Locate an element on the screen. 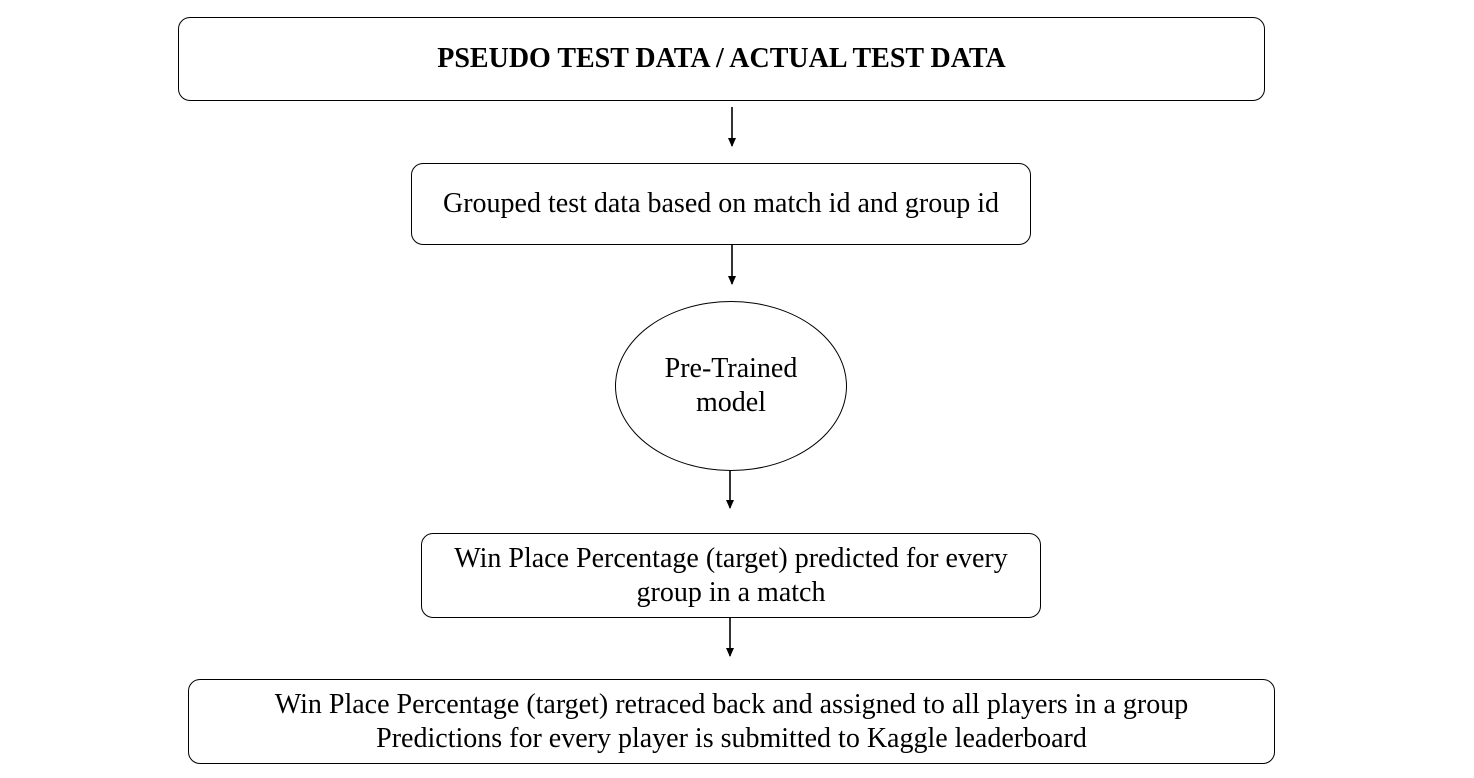  test-data-label: PSEUDO TEST DATA / ACTUAL TEST DATA is located at coordinates (721, 58).